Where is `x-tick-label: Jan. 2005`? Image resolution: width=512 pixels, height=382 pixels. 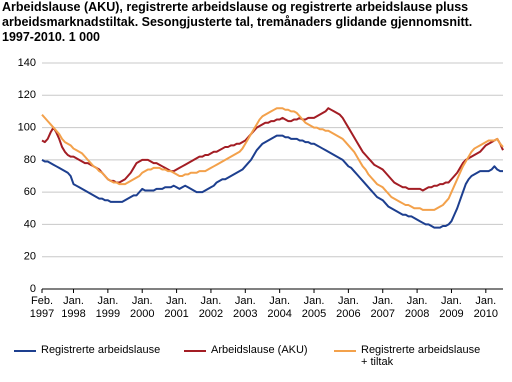 x-tick-label: Jan. 2005 is located at coordinates (314, 307).